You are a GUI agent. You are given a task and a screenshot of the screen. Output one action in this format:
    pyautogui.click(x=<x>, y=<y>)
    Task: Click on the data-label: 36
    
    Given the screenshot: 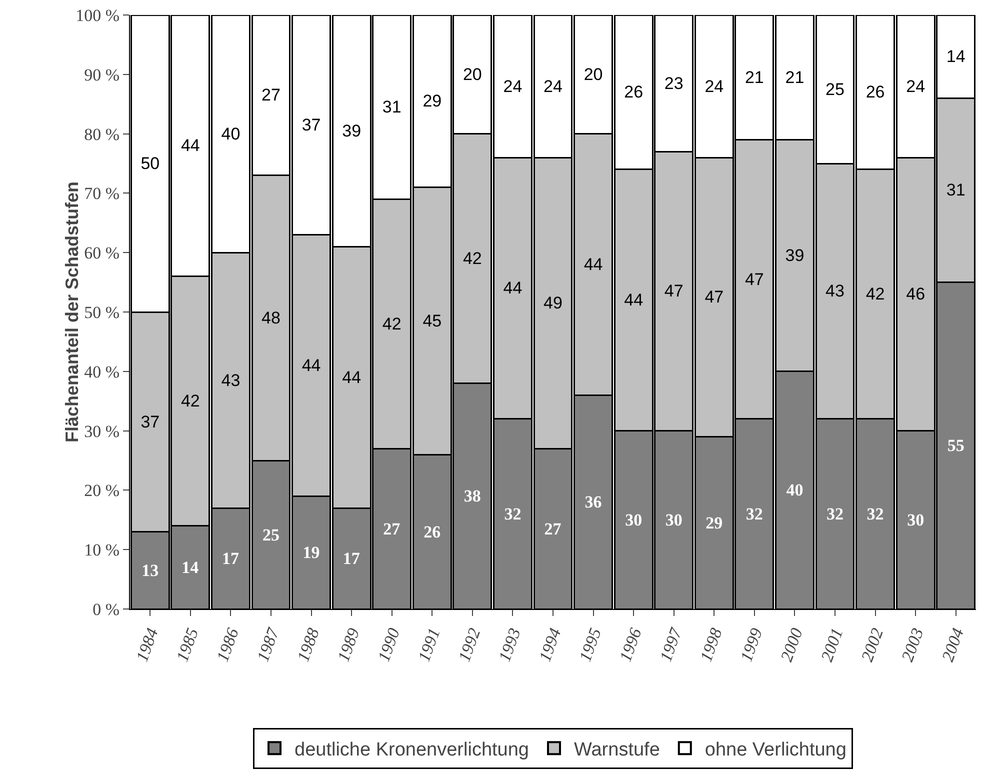 What is the action you would take?
    pyautogui.click(x=593, y=502)
    